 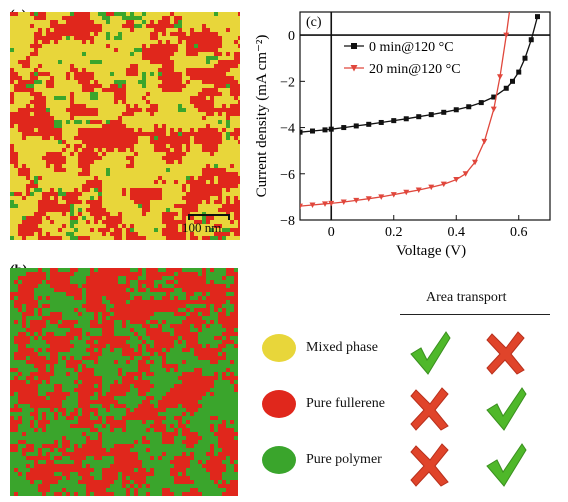 I want to click on x-axis-label: Voltage (V), so click(x=431, y=251).